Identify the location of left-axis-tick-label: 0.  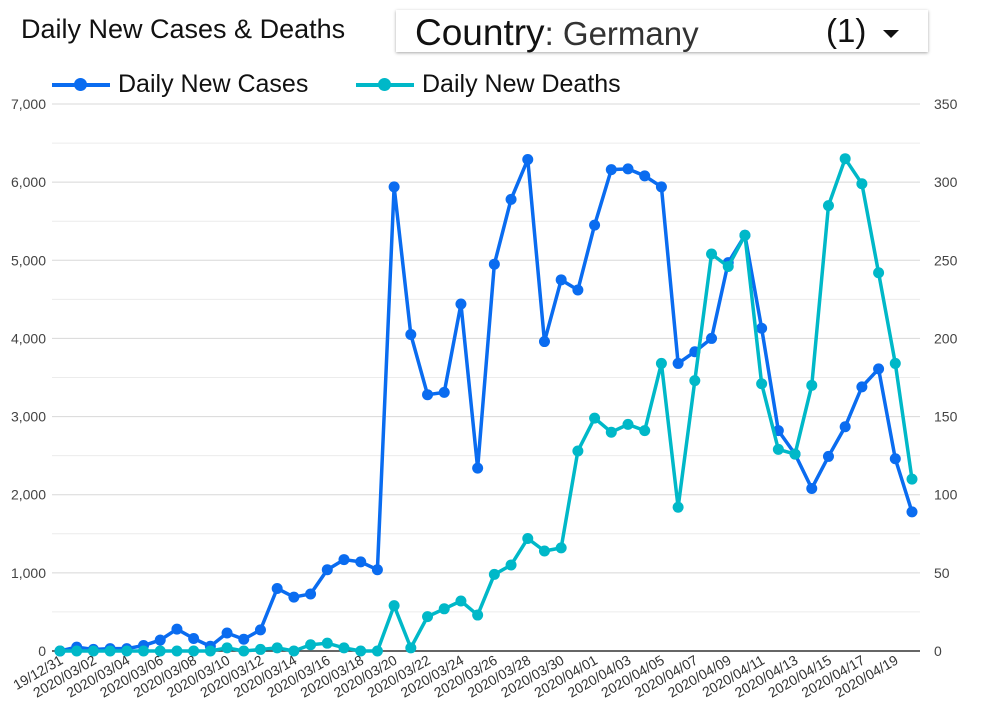
(42, 651).